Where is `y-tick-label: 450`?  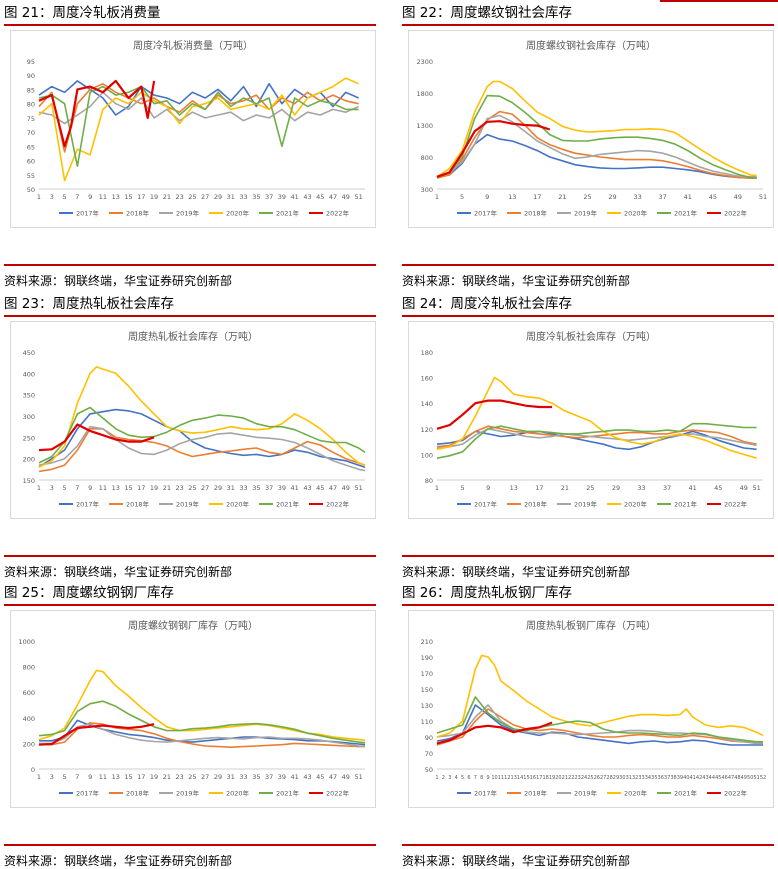 y-tick-label: 450 is located at coordinates (29, 353).